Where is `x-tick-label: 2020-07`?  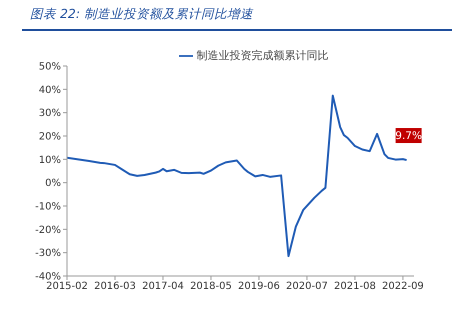
x-tick-label: 2020-07 is located at coordinates (307, 286).